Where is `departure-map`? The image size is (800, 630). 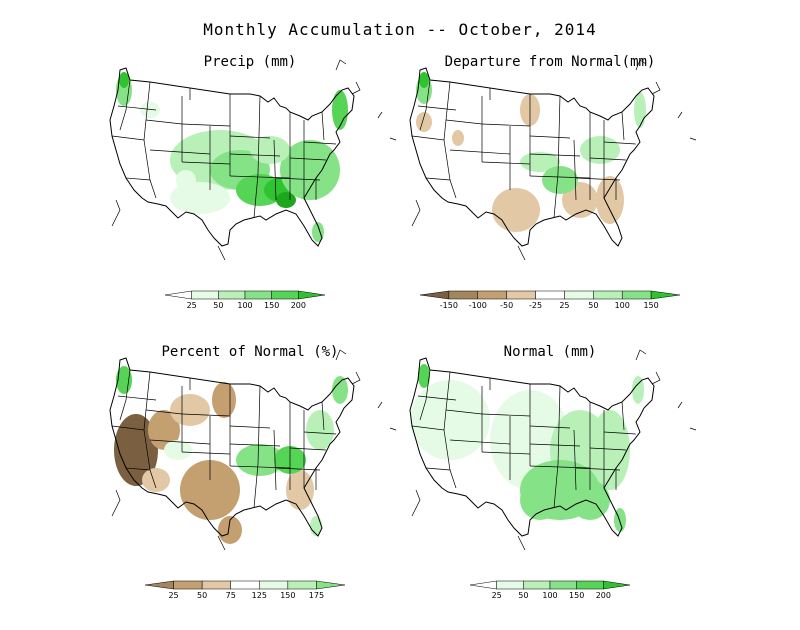 departure-map is located at coordinates (553, 159).